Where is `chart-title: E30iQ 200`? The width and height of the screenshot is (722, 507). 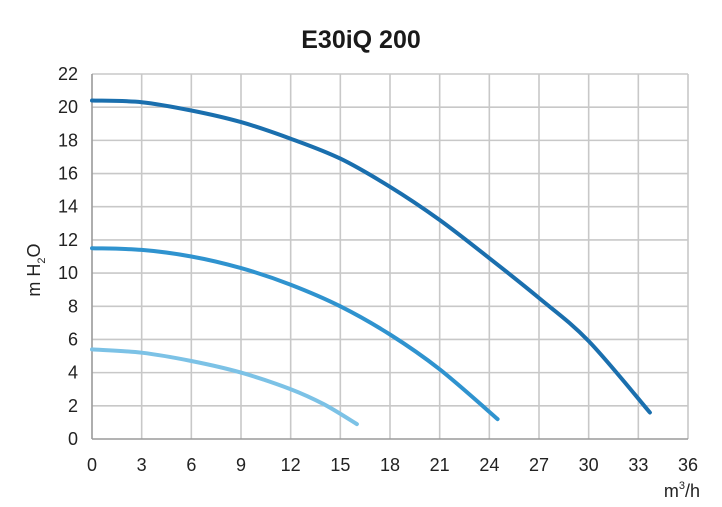
chart-title: E30iQ 200 is located at coordinates (361, 40).